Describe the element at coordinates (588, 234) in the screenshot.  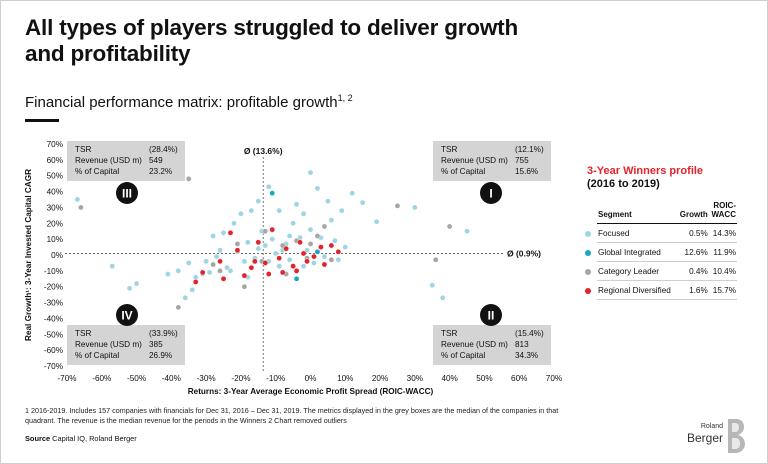
I see `legend-dot-focused` at that location.